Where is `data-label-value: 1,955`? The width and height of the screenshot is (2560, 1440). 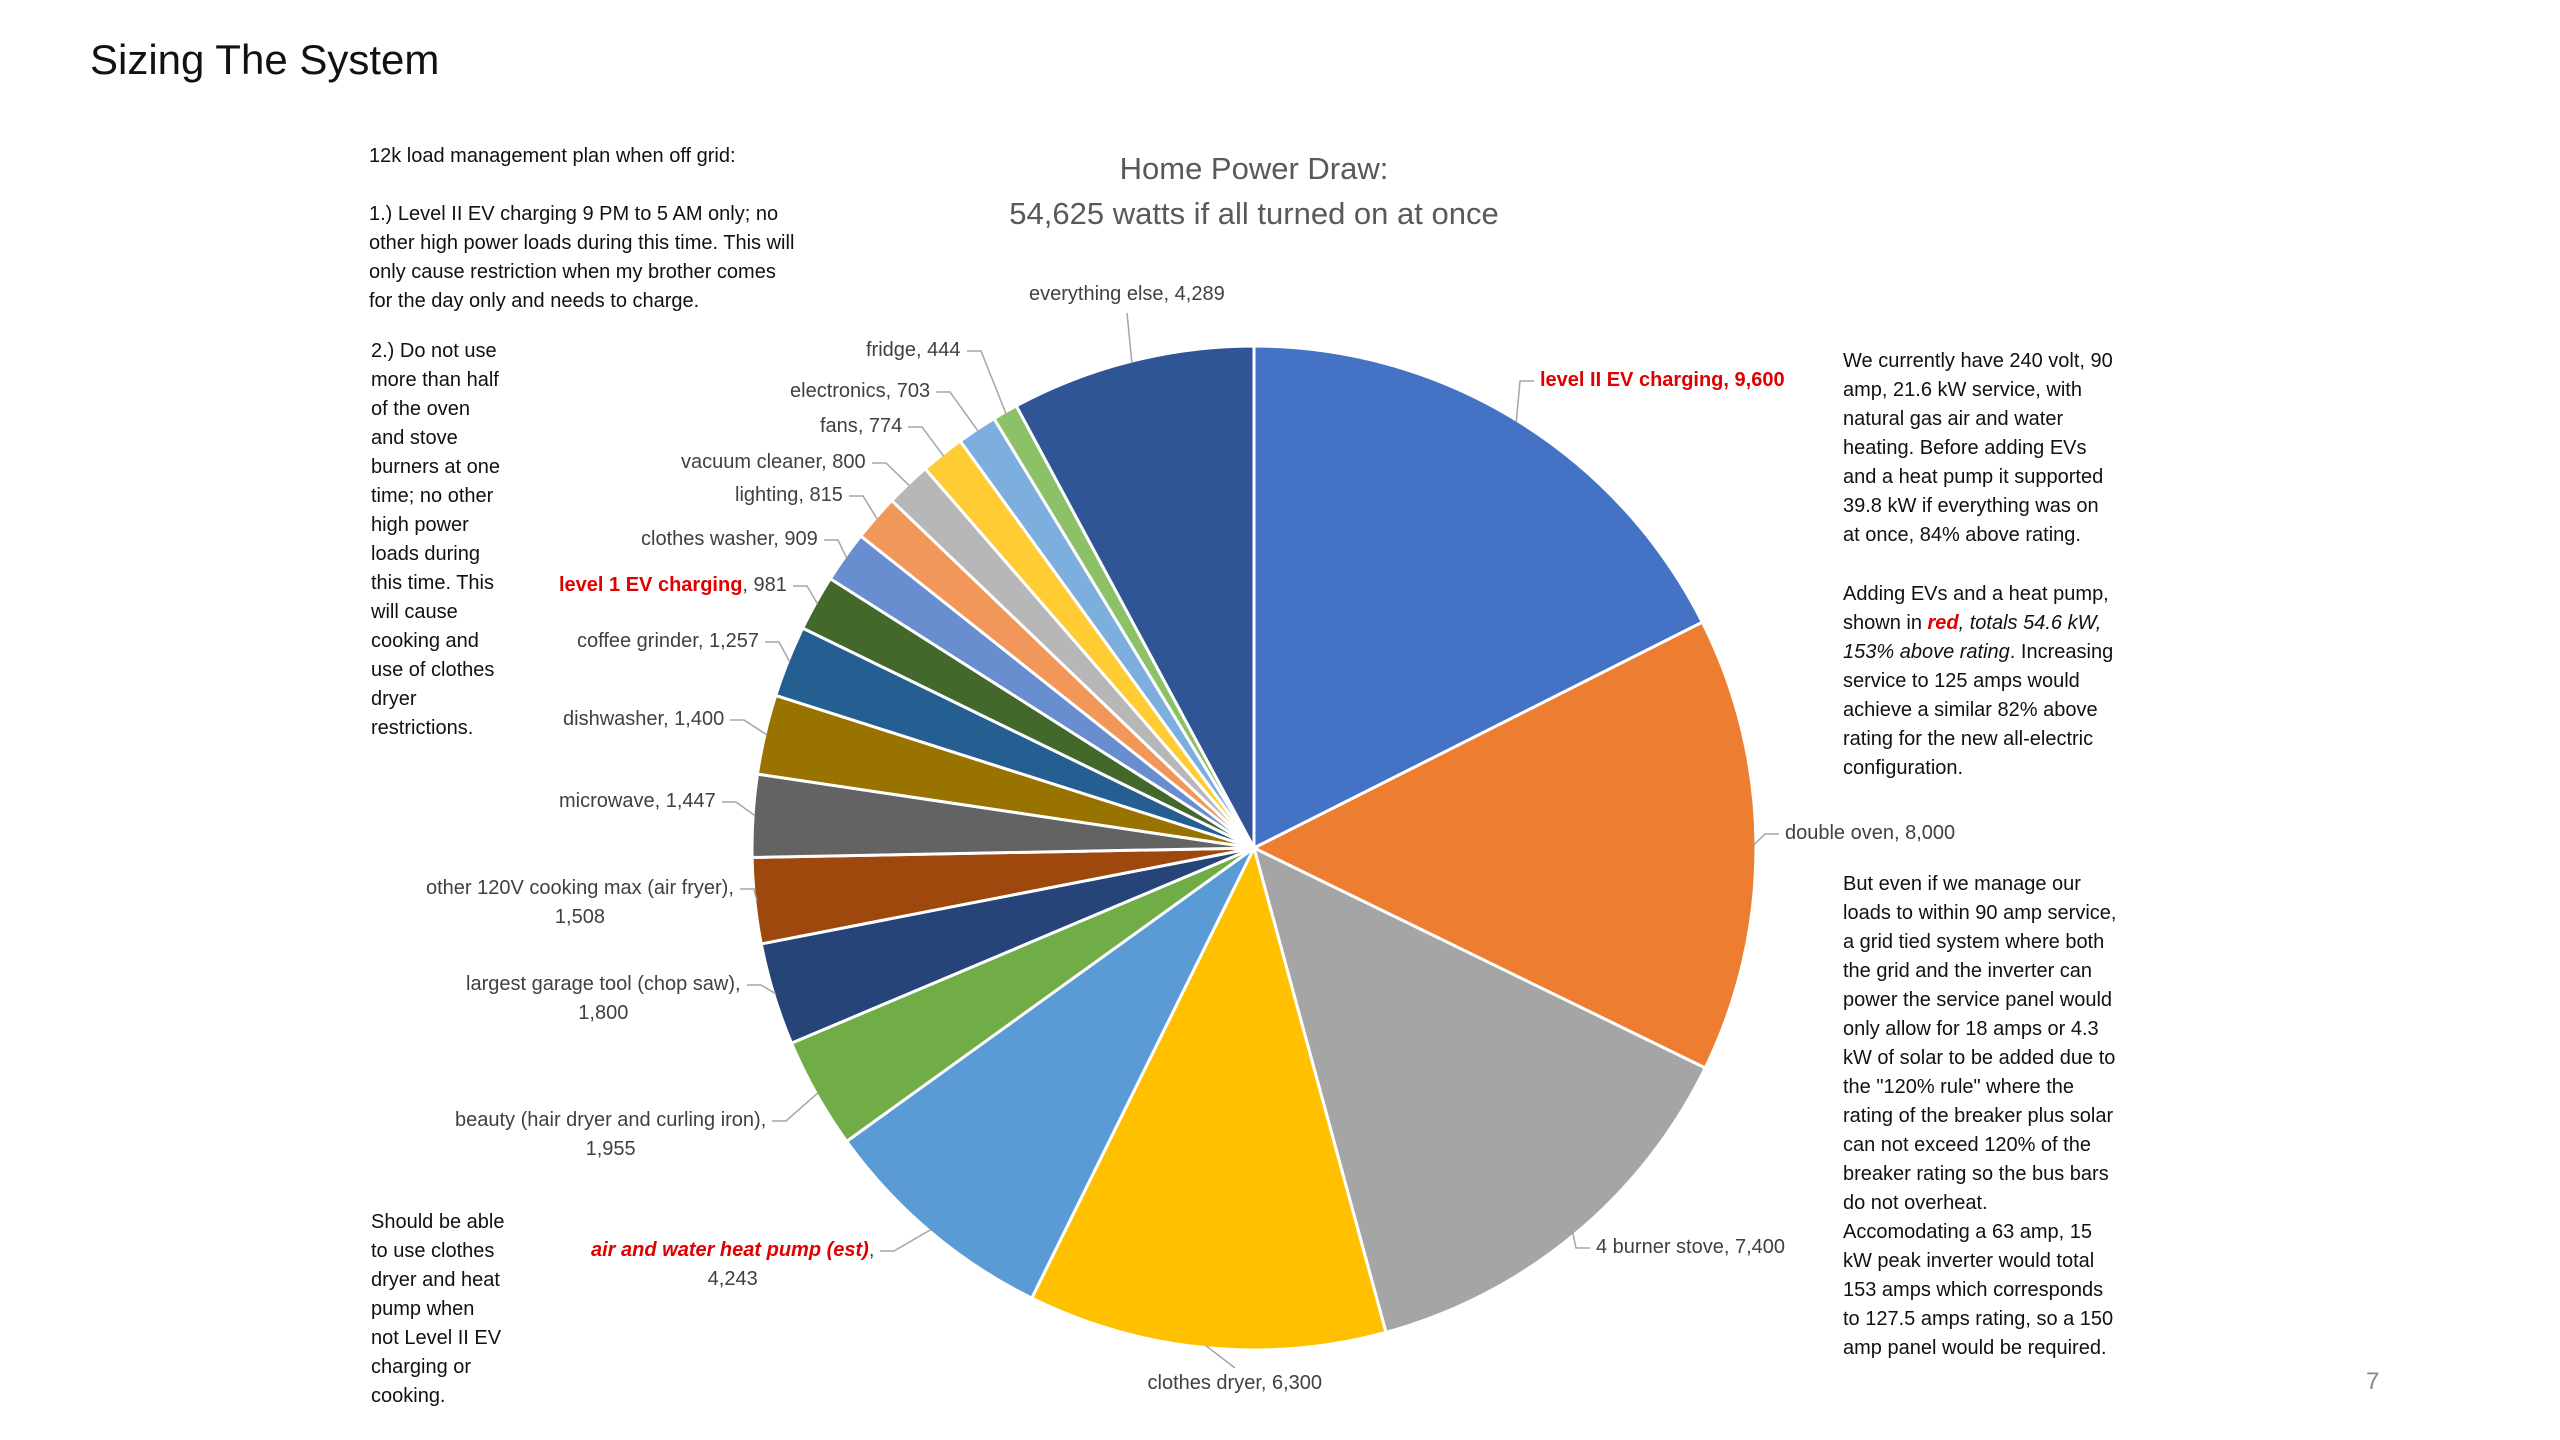 data-label-value: 1,955 is located at coordinates (610, 1149).